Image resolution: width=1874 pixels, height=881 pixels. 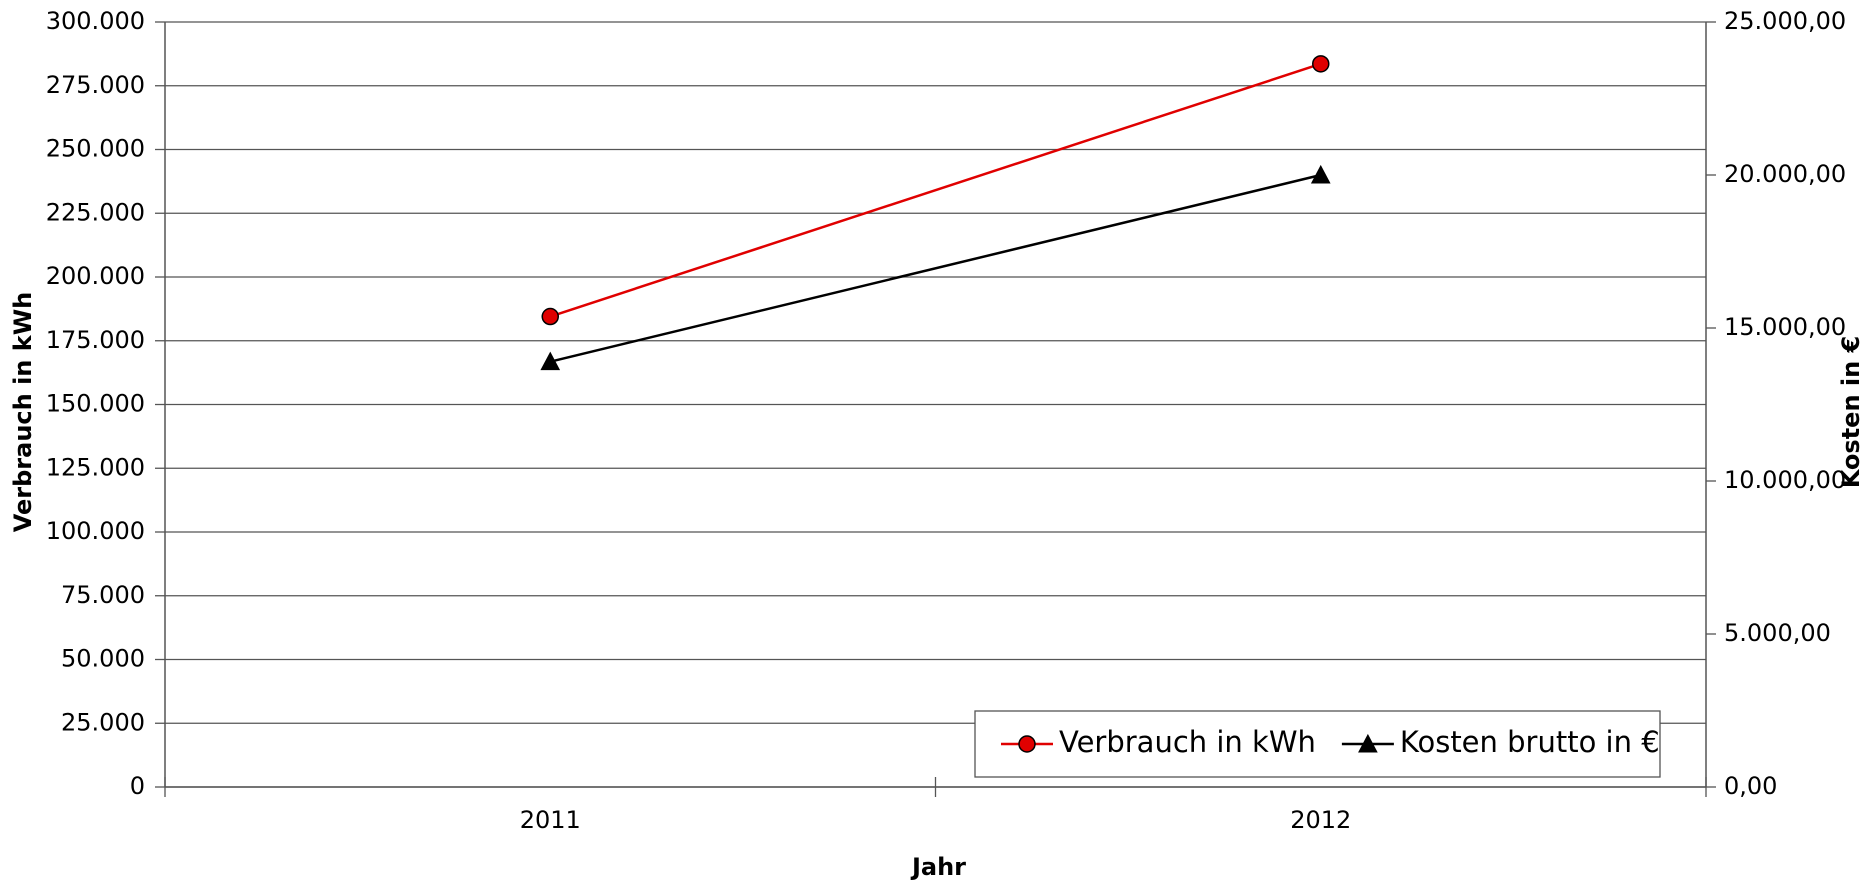 What do you see at coordinates (1187, 742) in the screenshot?
I see `legend-label: Verbrauch in kWh` at bounding box center [1187, 742].